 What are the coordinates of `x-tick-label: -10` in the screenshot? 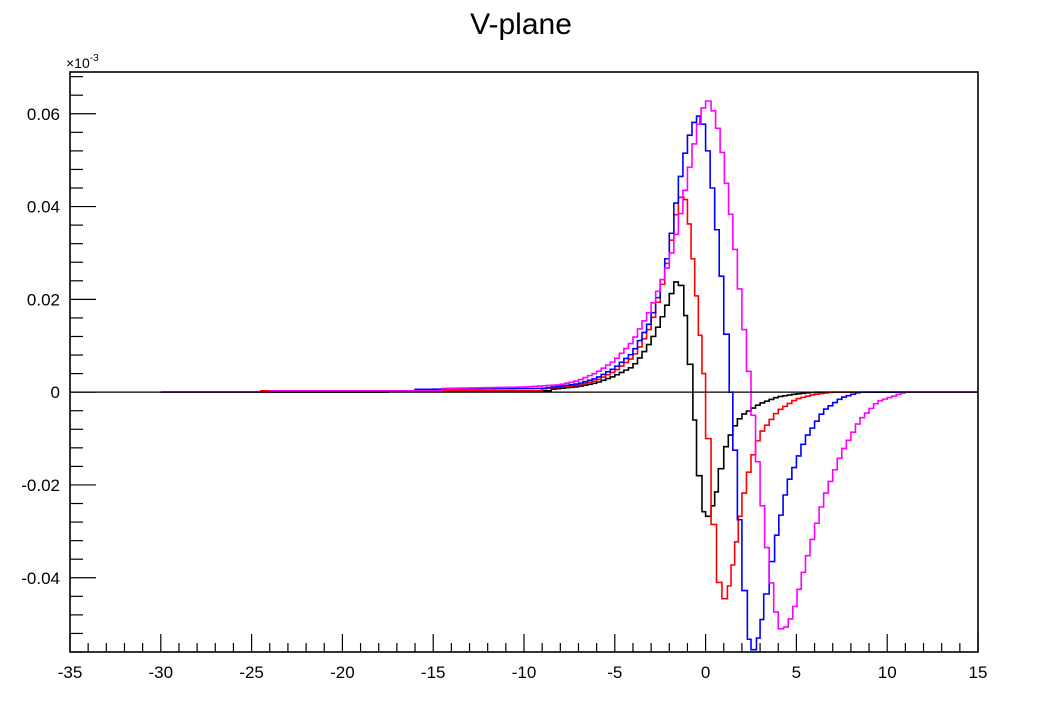 It's located at (524, 672).